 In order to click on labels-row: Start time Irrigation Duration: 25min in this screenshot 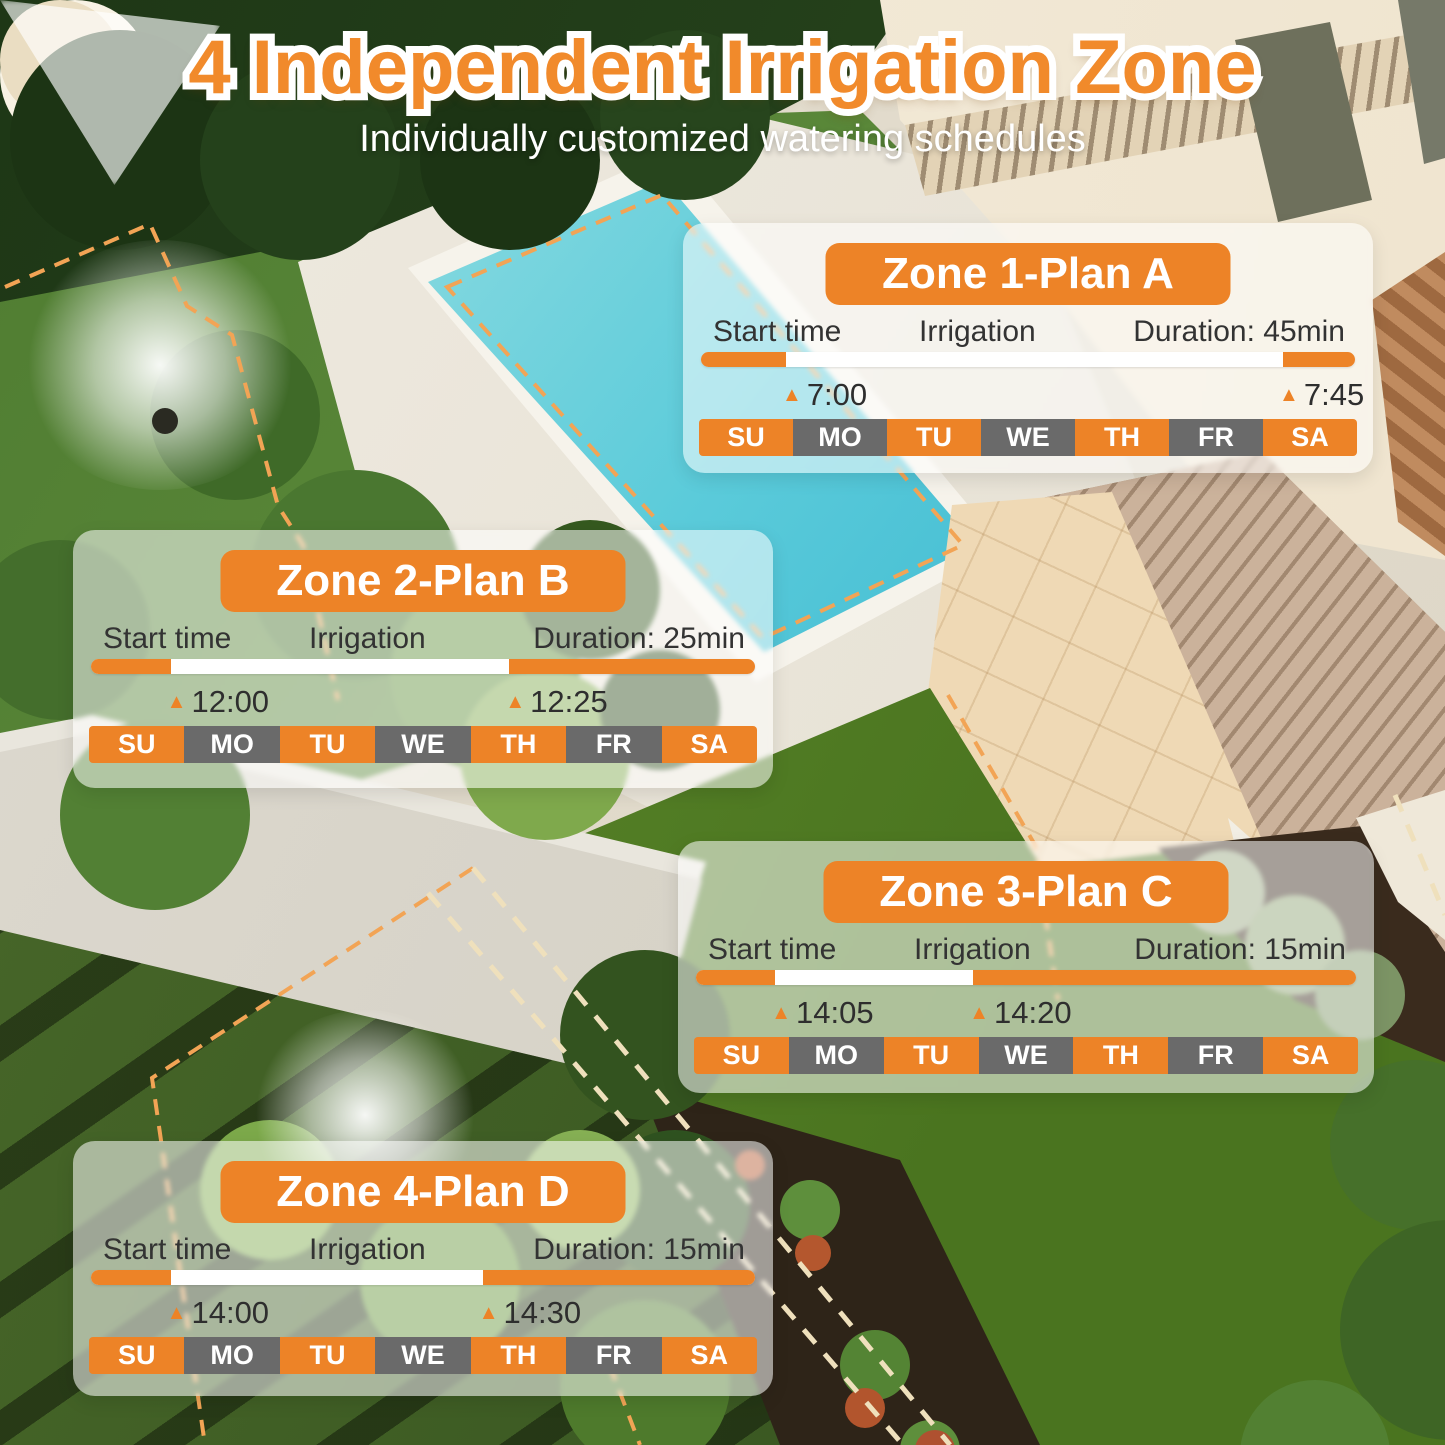, I will do `click(424, 640)`.